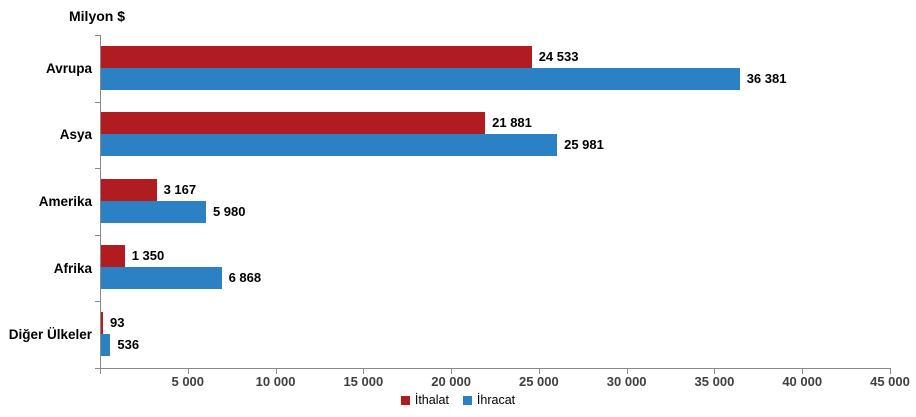 Image resolution: width=916 pixels, height=417 pixels. Describe the element at coordinates (97, 16) in the screenshot. I see `chart-title: Milyon $` at that location.